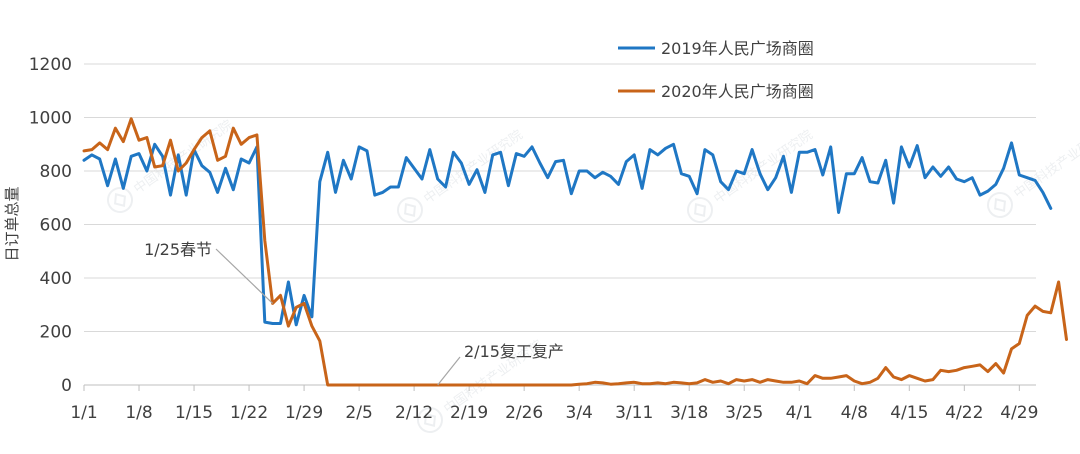  I want to click on watermark-3: 中国科技产业研究院, so click(1033, 170).